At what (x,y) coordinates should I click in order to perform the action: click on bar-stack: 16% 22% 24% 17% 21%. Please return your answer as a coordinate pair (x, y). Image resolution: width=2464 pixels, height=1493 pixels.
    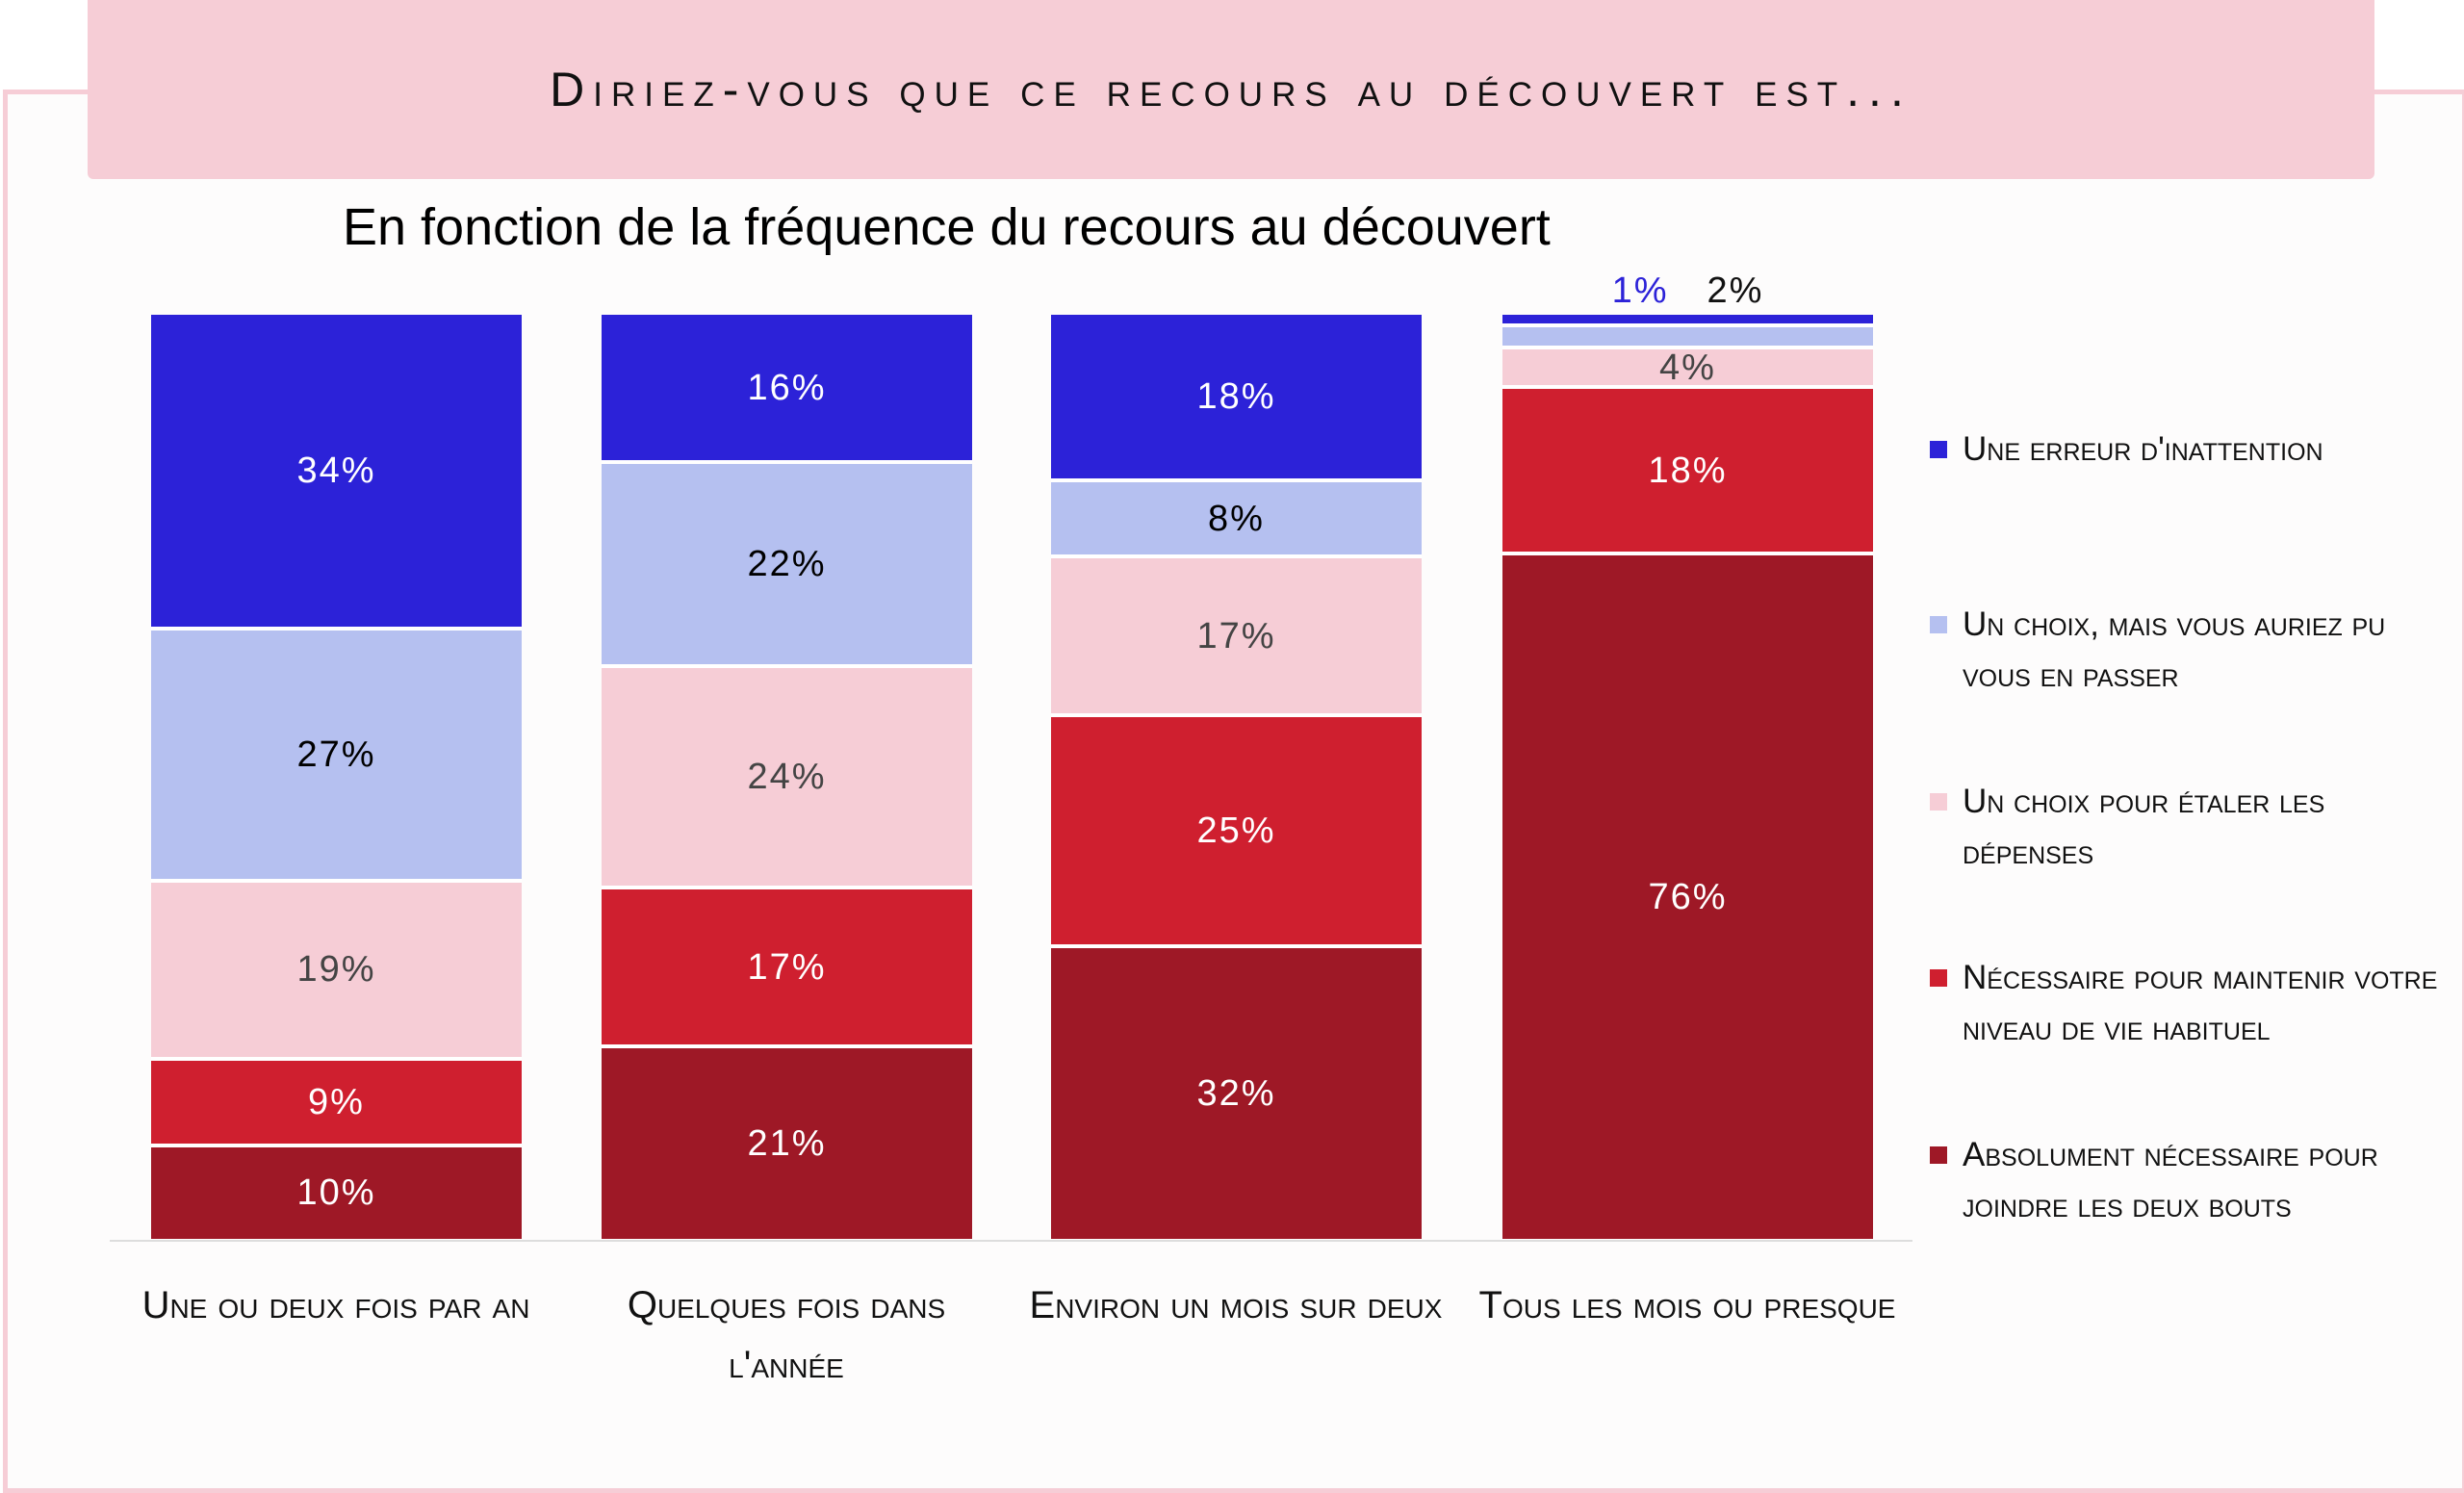
    Looking at the image, I should click on (787, 777).